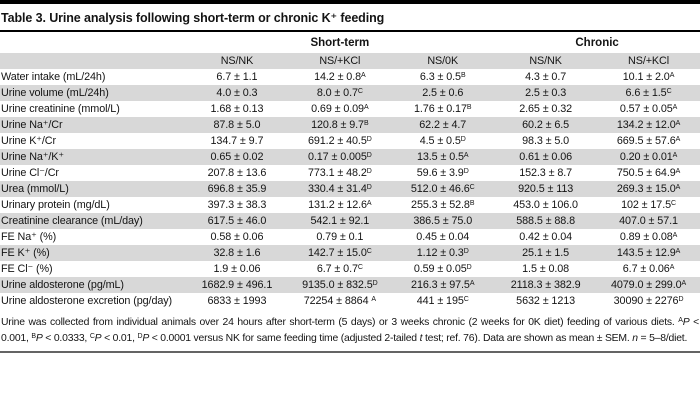 The image size is (700, 405). Describe the element at coordinates (53, 77) in the screenshot. I see `row-label: Water intake (mL/24h)` at that location.